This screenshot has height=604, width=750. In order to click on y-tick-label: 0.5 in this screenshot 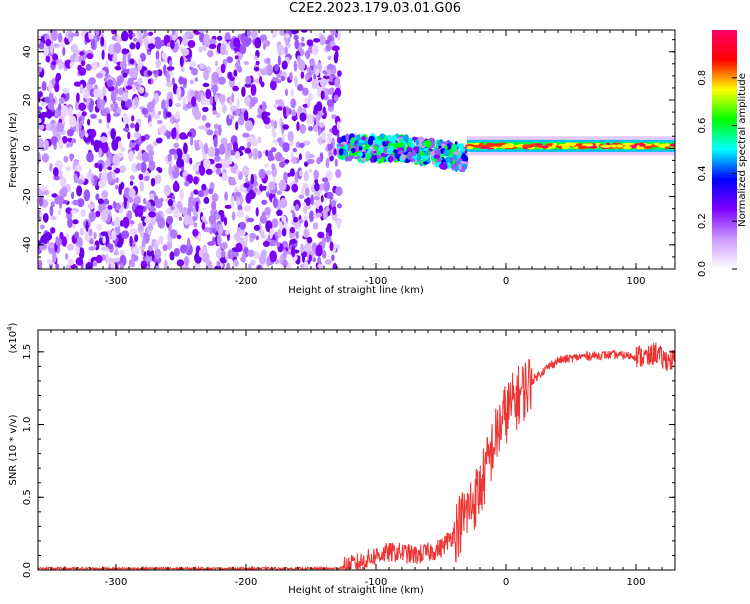, I will do `click(27, 497)`.